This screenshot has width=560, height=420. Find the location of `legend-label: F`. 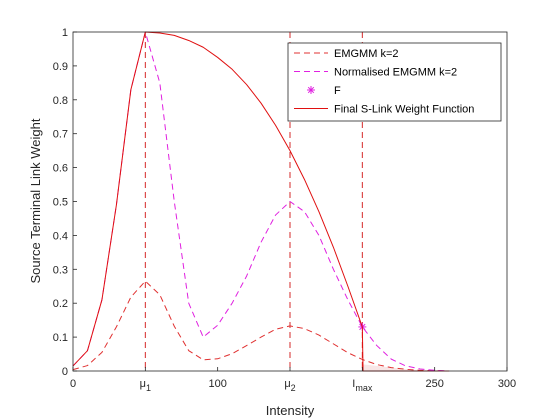

legend-label: F is located at coordinates (337, 91).